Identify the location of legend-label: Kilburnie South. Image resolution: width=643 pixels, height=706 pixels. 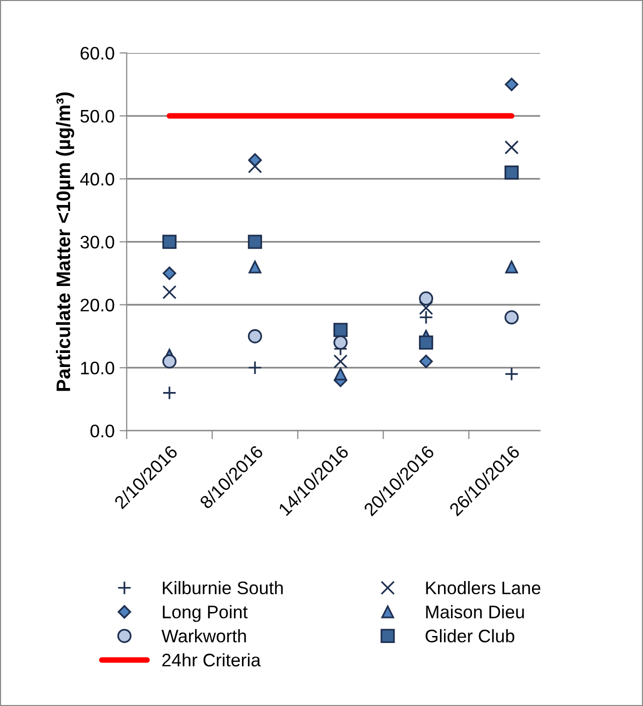
(222, 587).